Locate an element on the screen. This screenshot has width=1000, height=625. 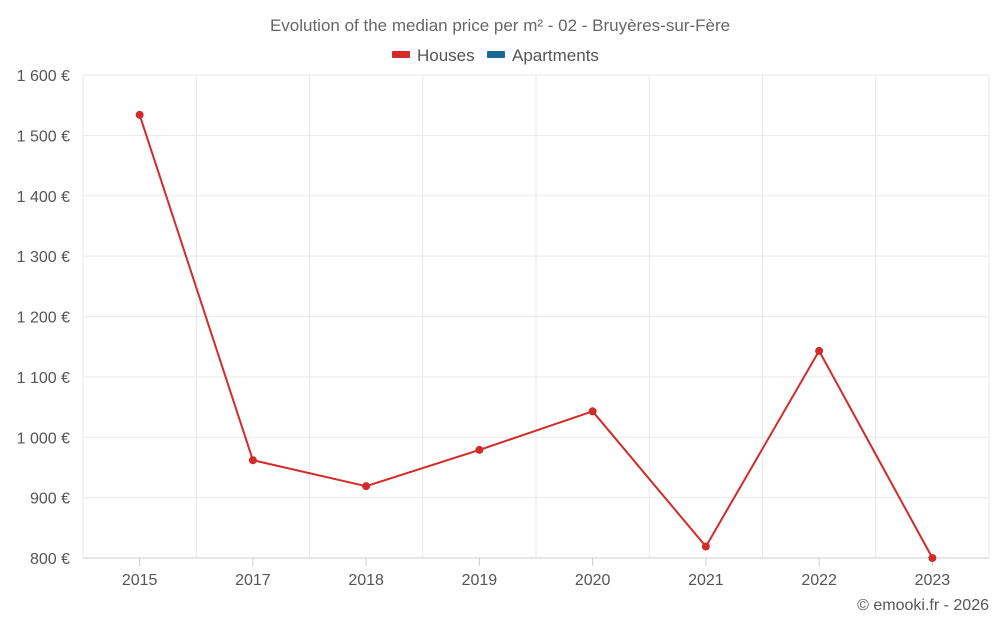
y-tick-label: 1 100 € is located at coordinates (43, 378).